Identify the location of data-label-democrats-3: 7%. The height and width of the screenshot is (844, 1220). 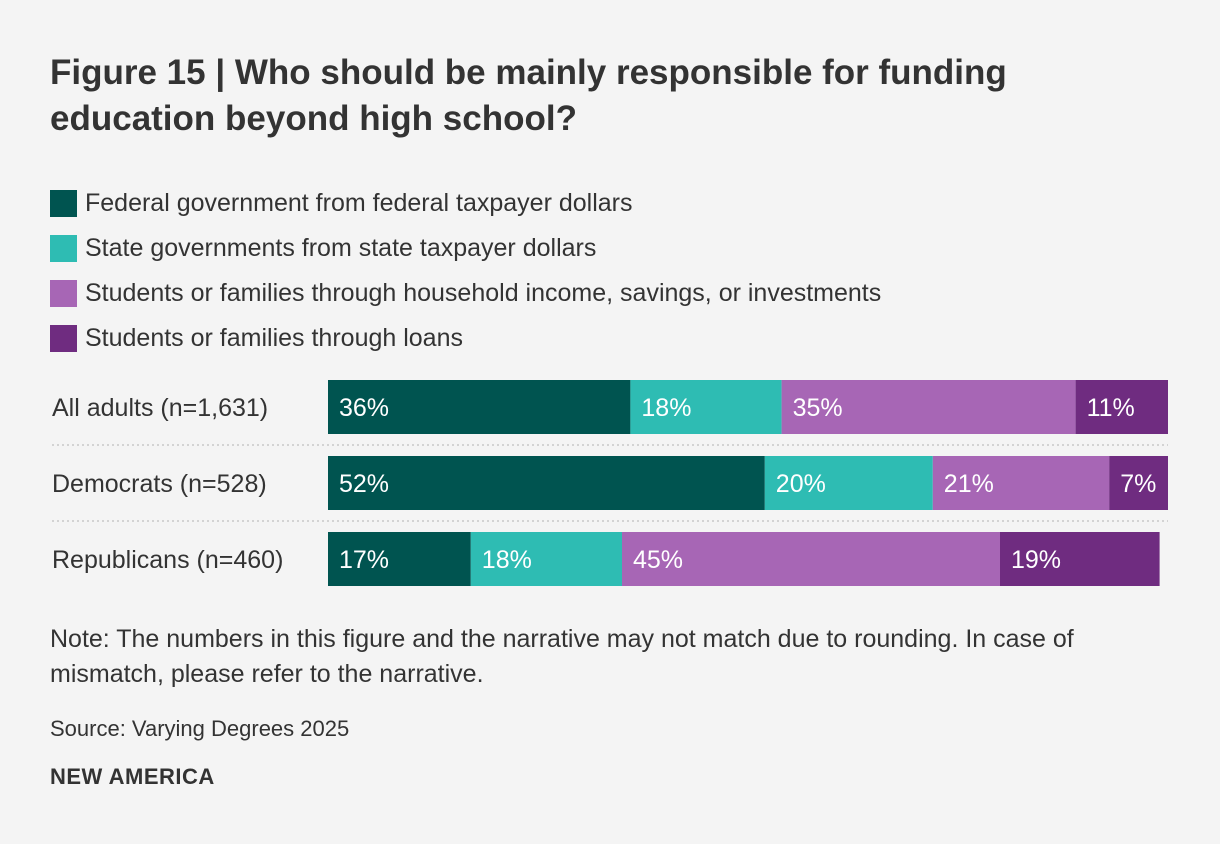
(1138, 484).